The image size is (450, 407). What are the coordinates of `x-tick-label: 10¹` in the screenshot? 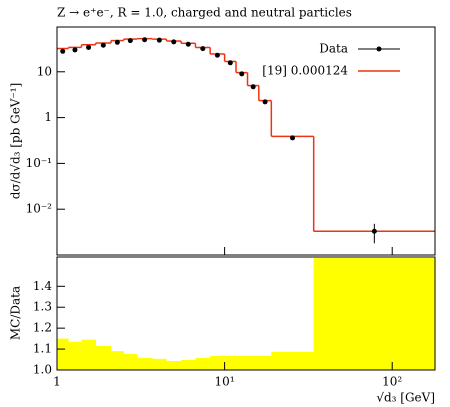 It's located at (225, 382).